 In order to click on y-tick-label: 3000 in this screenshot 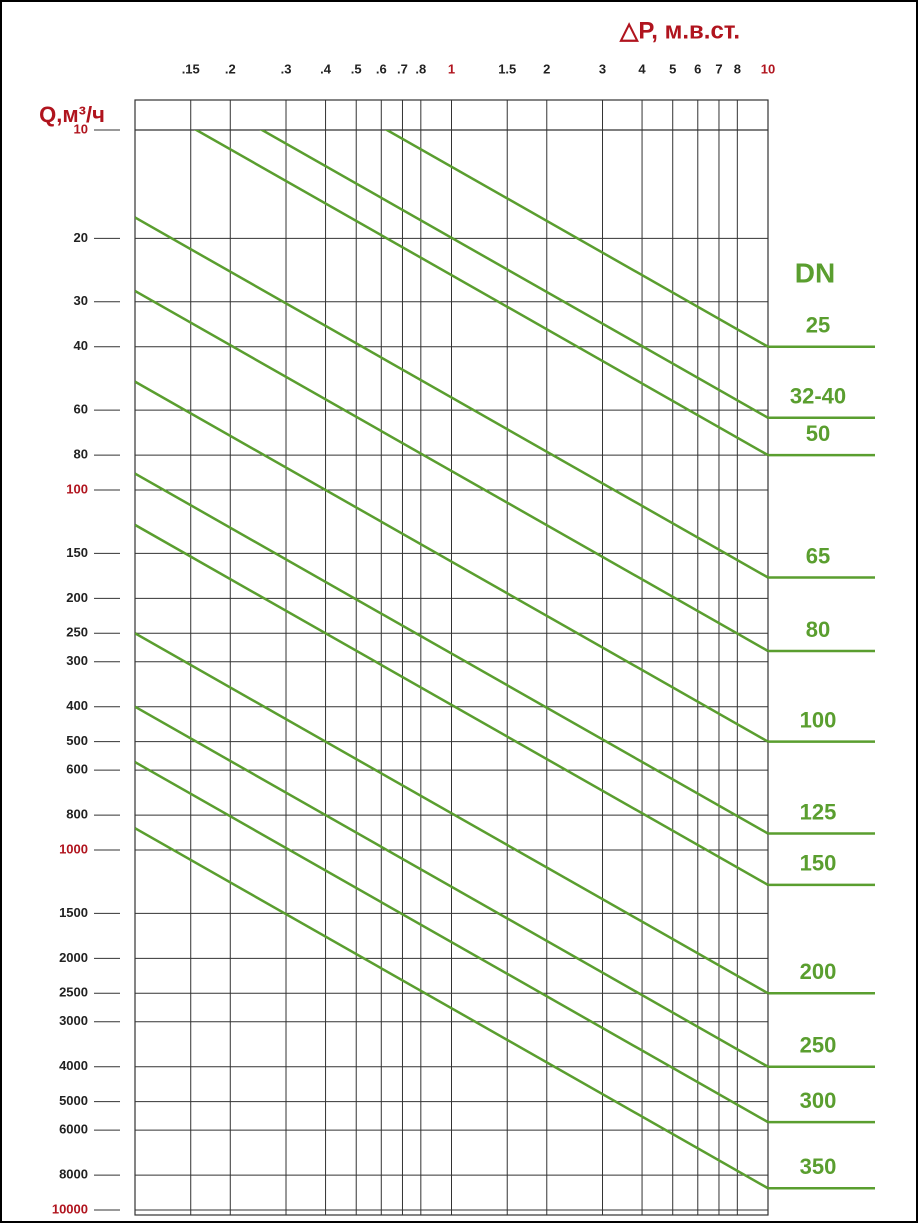, I will do `click(73, 1020)`.